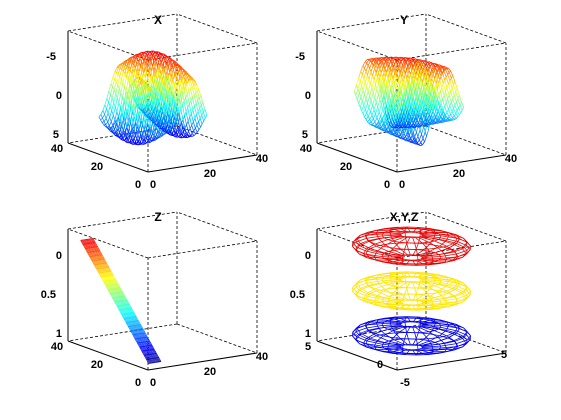  I want to click on y-axis-line, so click(108, 157).